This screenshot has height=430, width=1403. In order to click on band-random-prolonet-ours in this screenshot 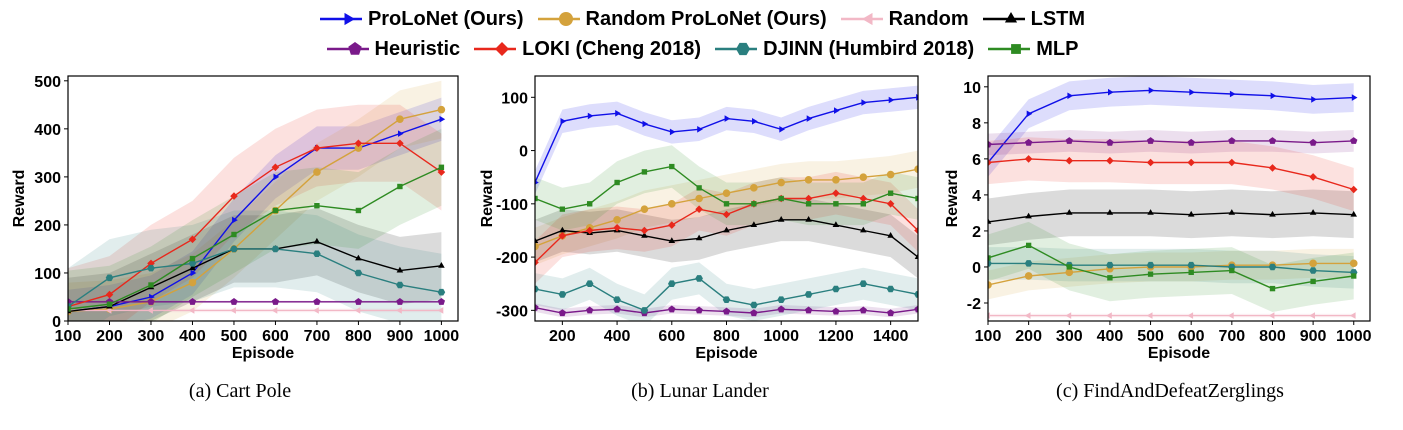, I will do `click(255, 200)`.